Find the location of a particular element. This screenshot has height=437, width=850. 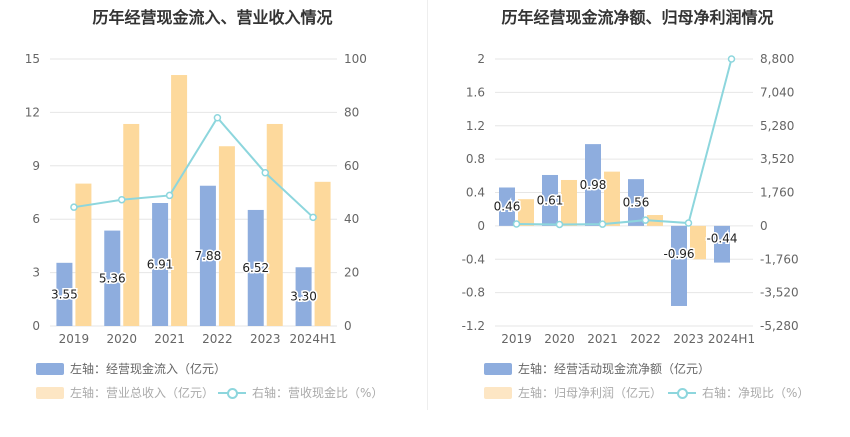

bar-data-label: 5.36 is located at coordinates (112, 278).